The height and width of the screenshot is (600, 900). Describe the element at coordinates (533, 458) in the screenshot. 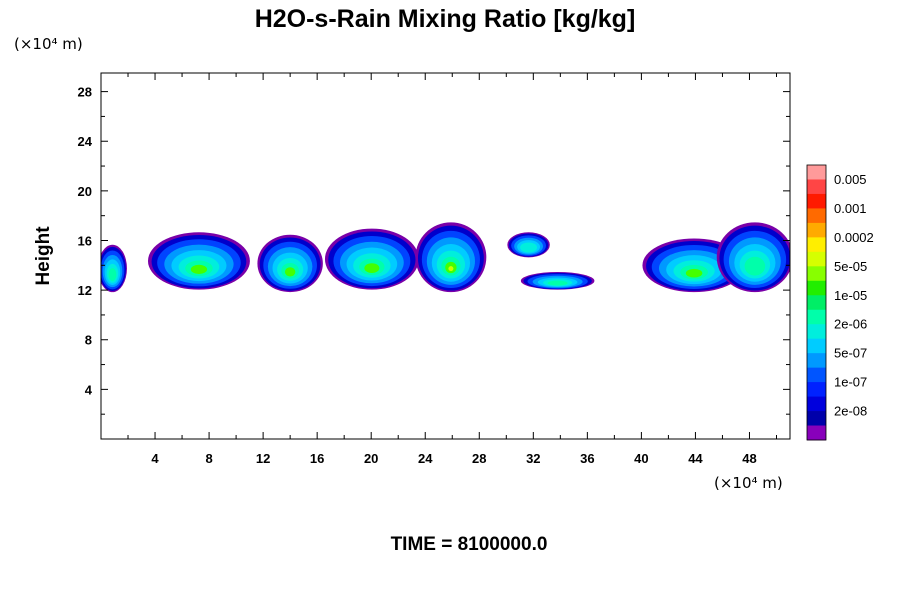

I see `x-tick-label: 32` at that location.